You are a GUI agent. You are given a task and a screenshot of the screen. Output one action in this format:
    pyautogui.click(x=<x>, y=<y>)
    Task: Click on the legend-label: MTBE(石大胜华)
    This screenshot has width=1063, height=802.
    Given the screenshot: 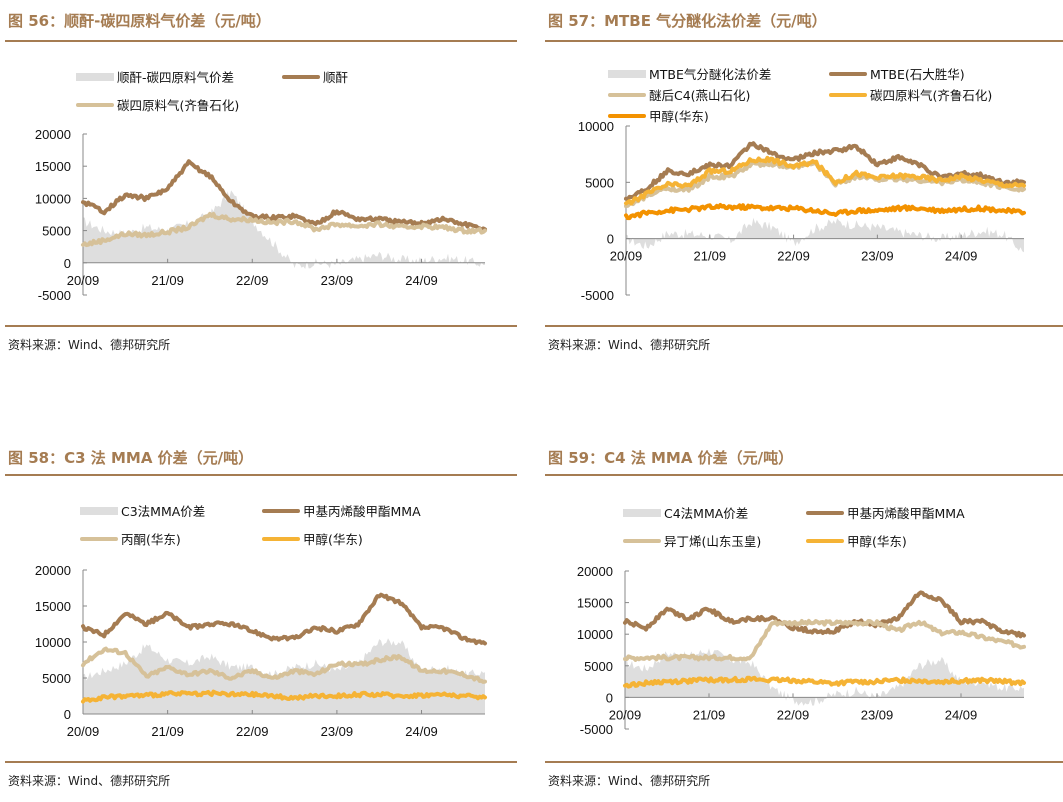 What is the action you would take?
    pyautogui.click(x=917, y=74)
    